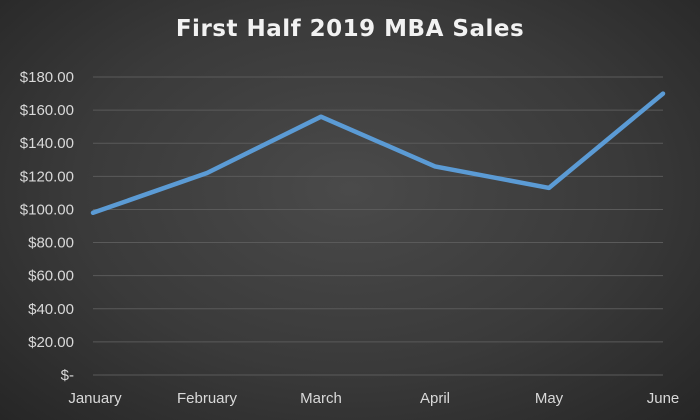 This screenshot has height=420, width=700. Describe the element at coordinates (67, 375) in the screenshot. I see `y-tick-label: $-` at that location.